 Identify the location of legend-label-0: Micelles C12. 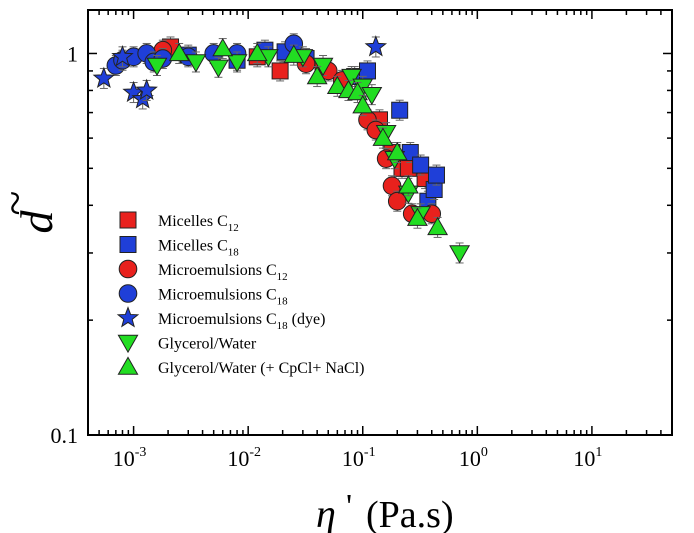
(198, 223).